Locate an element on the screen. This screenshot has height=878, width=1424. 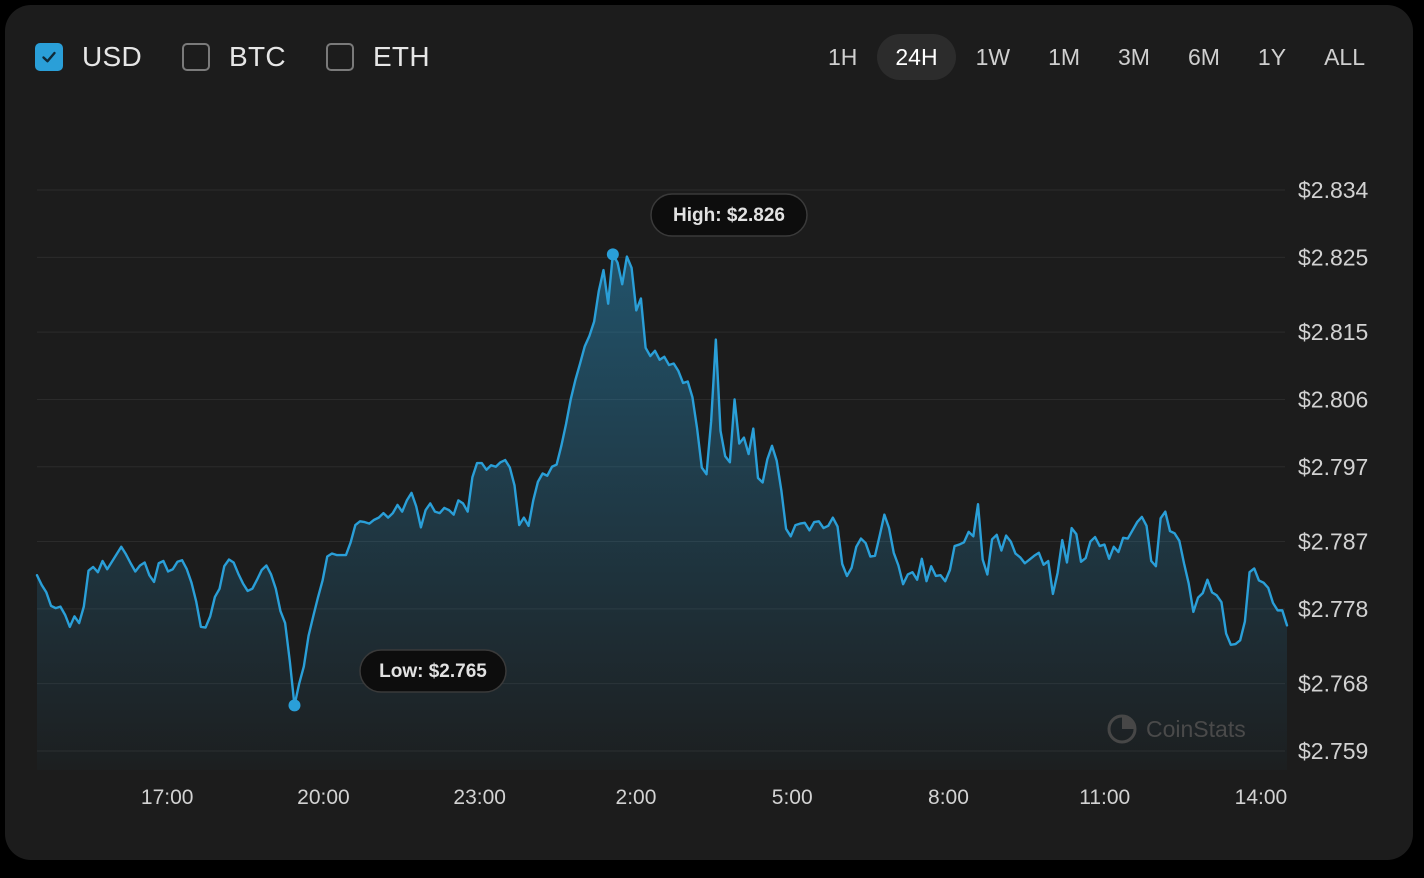
currency-usd-checkbox: USD is located at coordinates (88, 57).